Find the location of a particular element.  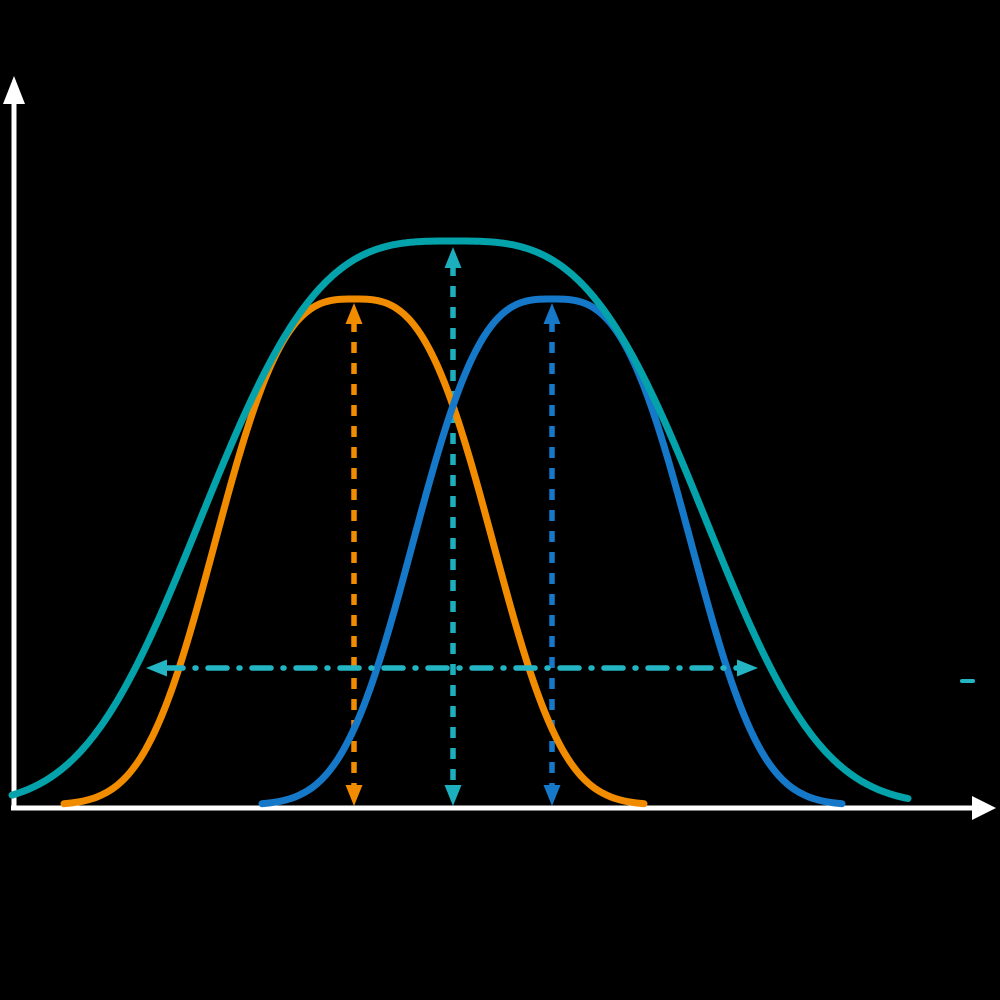

envelope-width-arrow-right-head is located at coordinates (747, 668).